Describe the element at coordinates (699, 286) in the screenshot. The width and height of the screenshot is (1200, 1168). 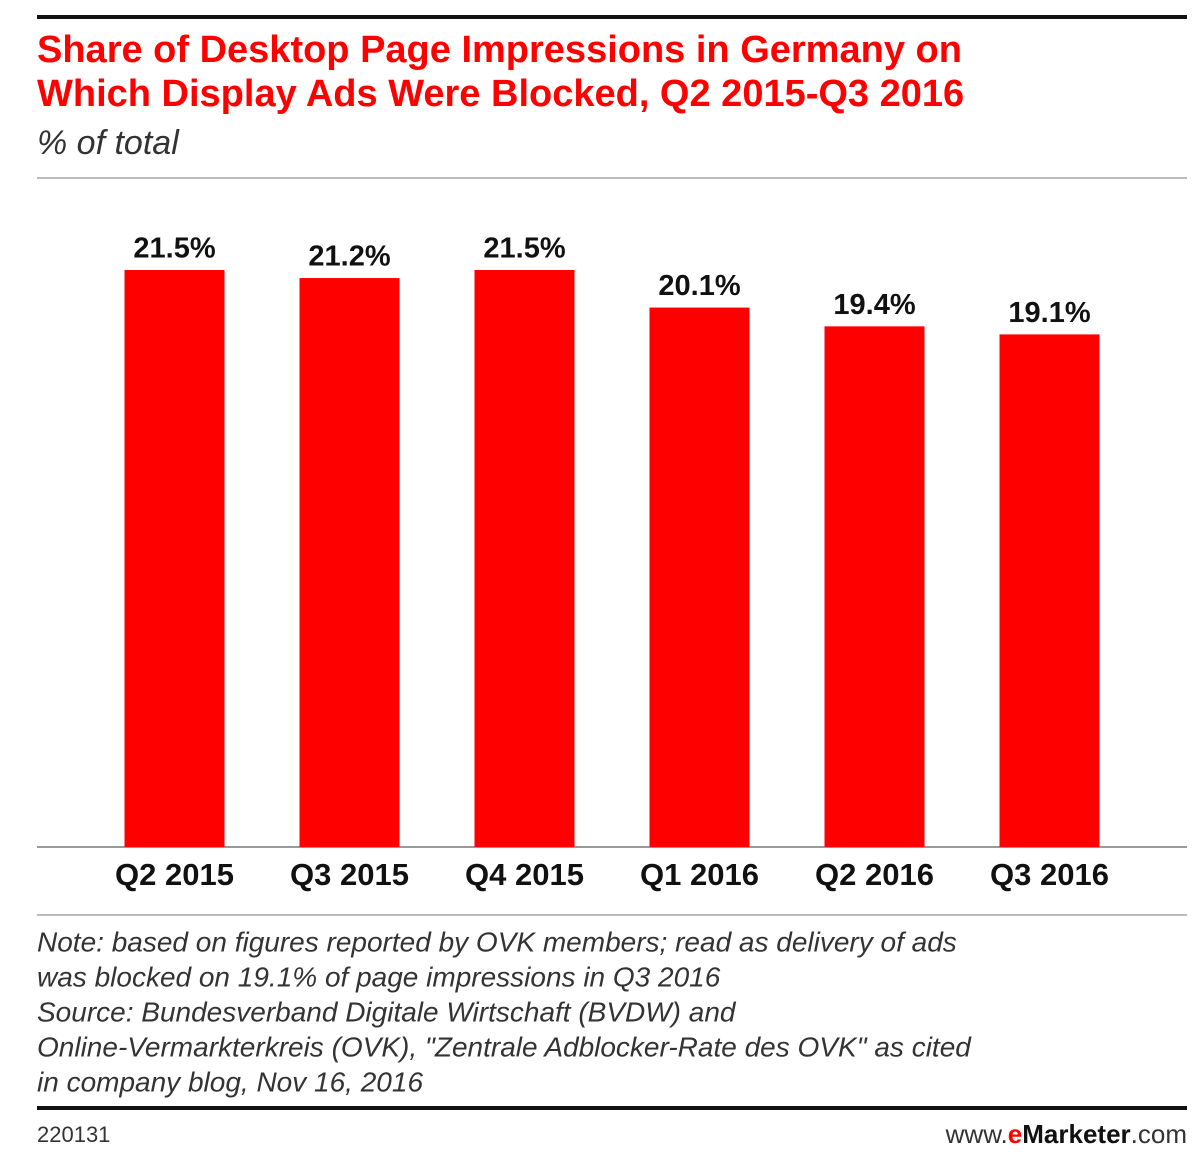
I see `value-label: 20.1%` at that location.